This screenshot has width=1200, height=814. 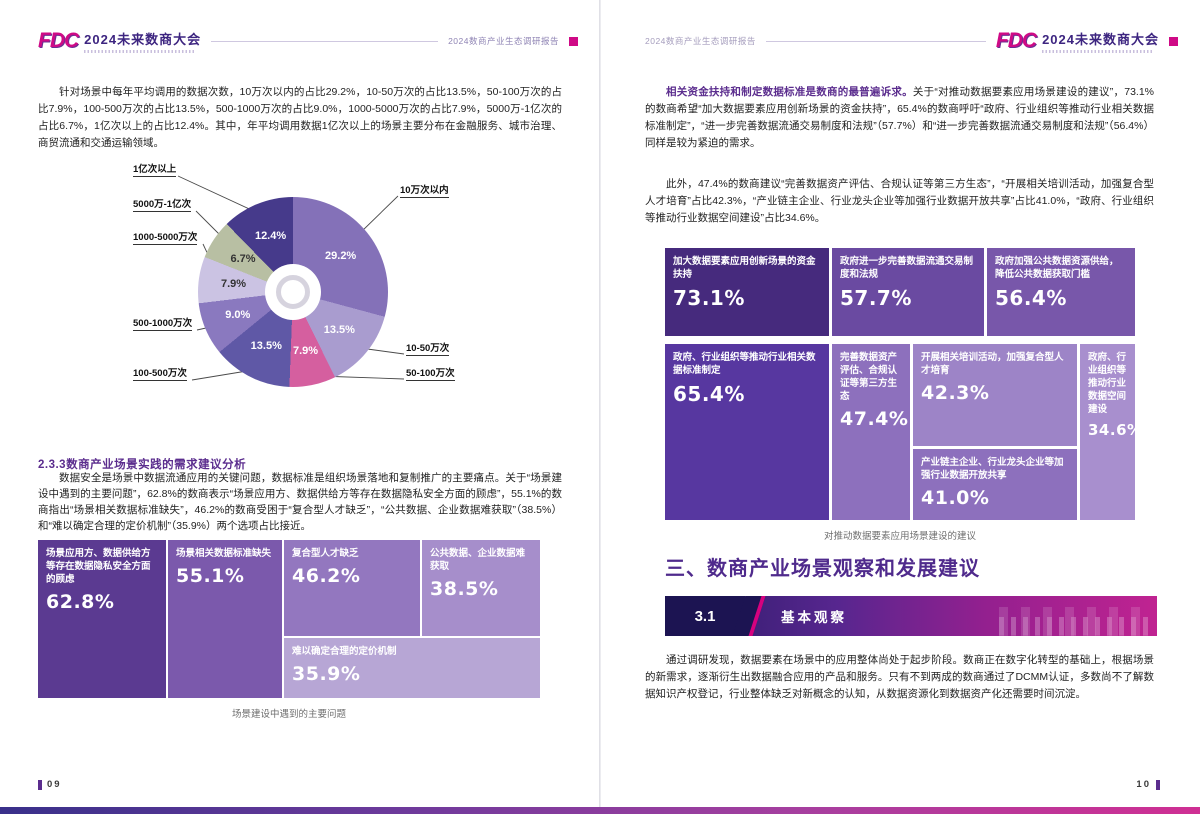 I want to click on pie-label-1m-5m: 100-500万次, so click(x=160, y=375).